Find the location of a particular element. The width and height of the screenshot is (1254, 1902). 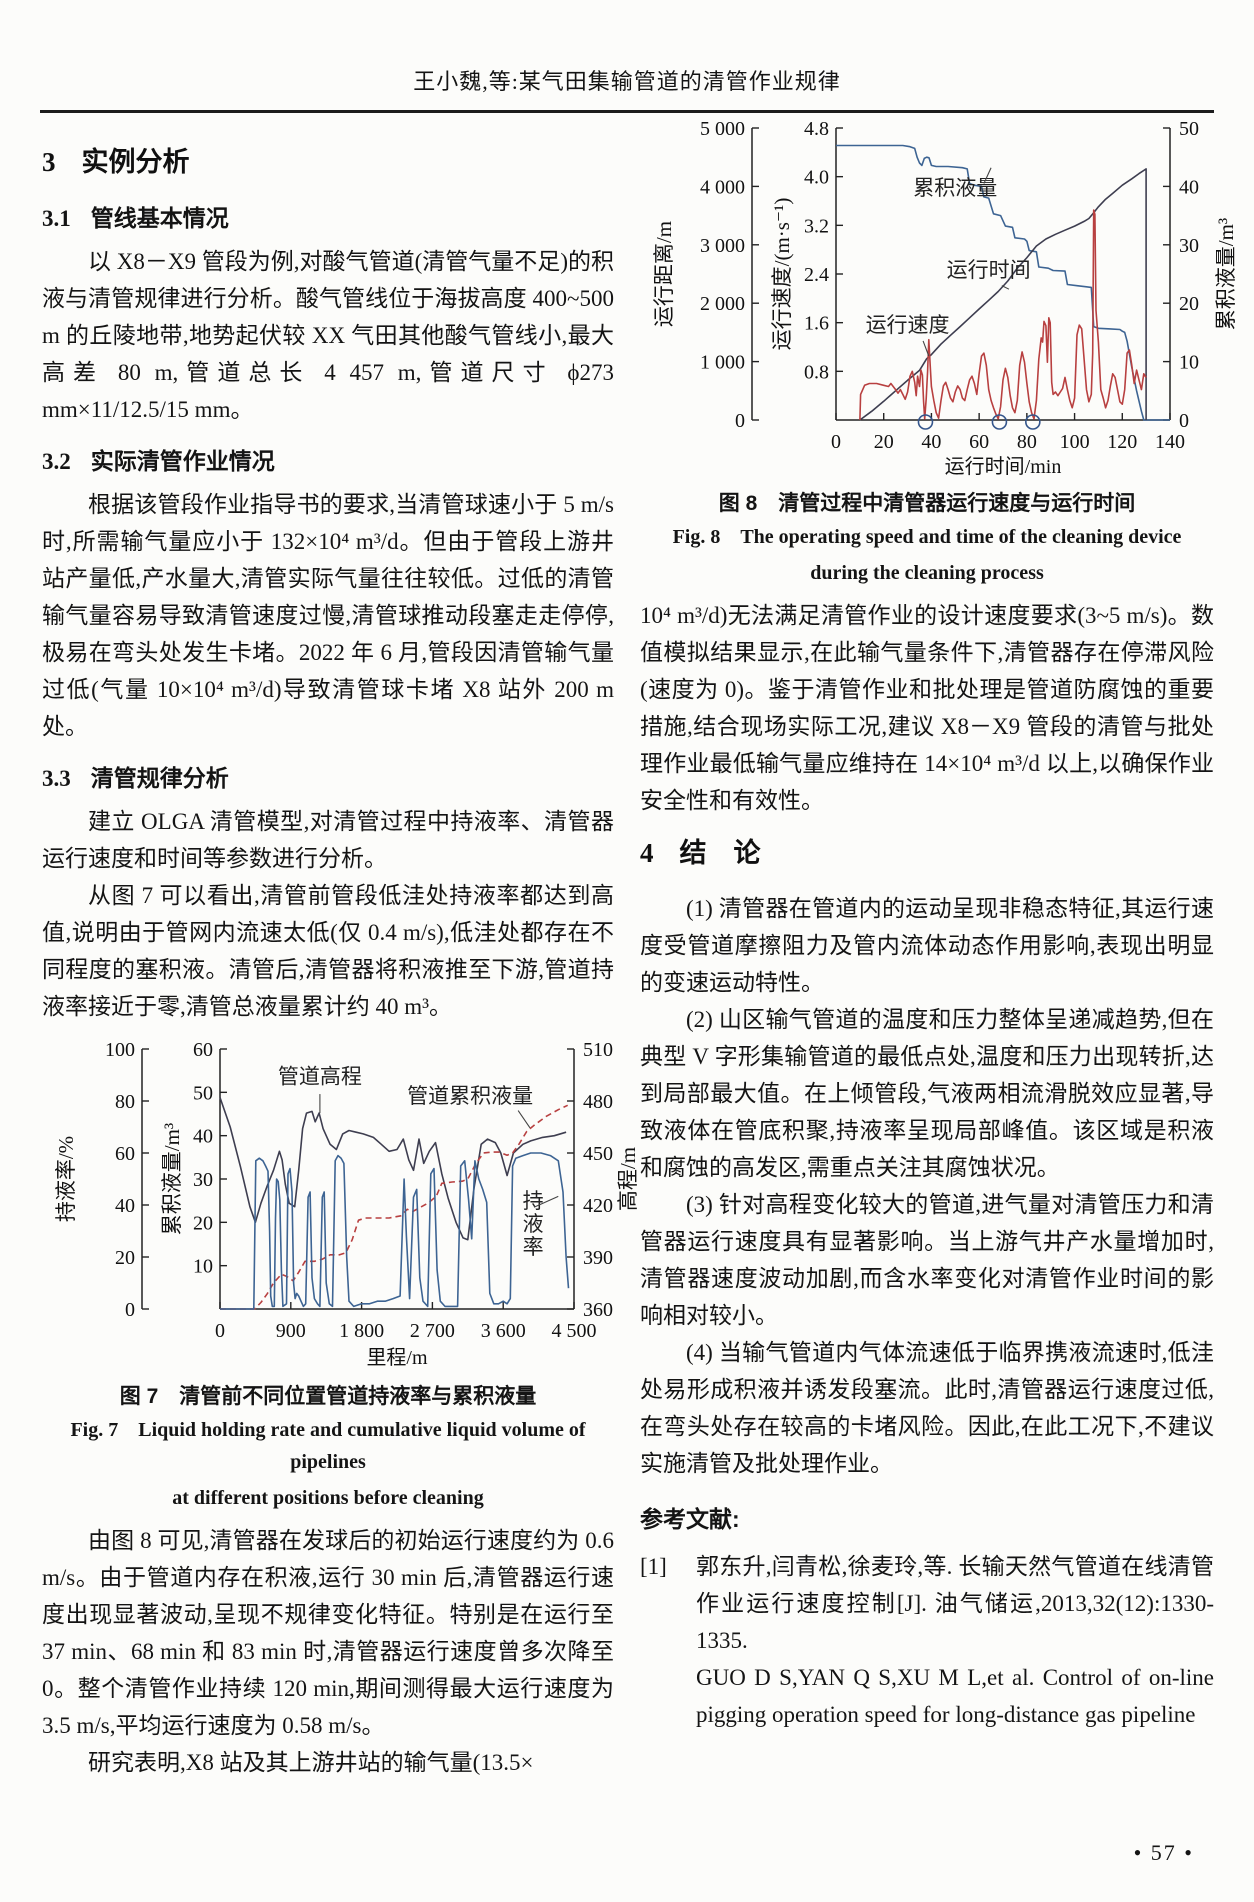

svg-text: 2.4 is located at coordinates (816, 275).